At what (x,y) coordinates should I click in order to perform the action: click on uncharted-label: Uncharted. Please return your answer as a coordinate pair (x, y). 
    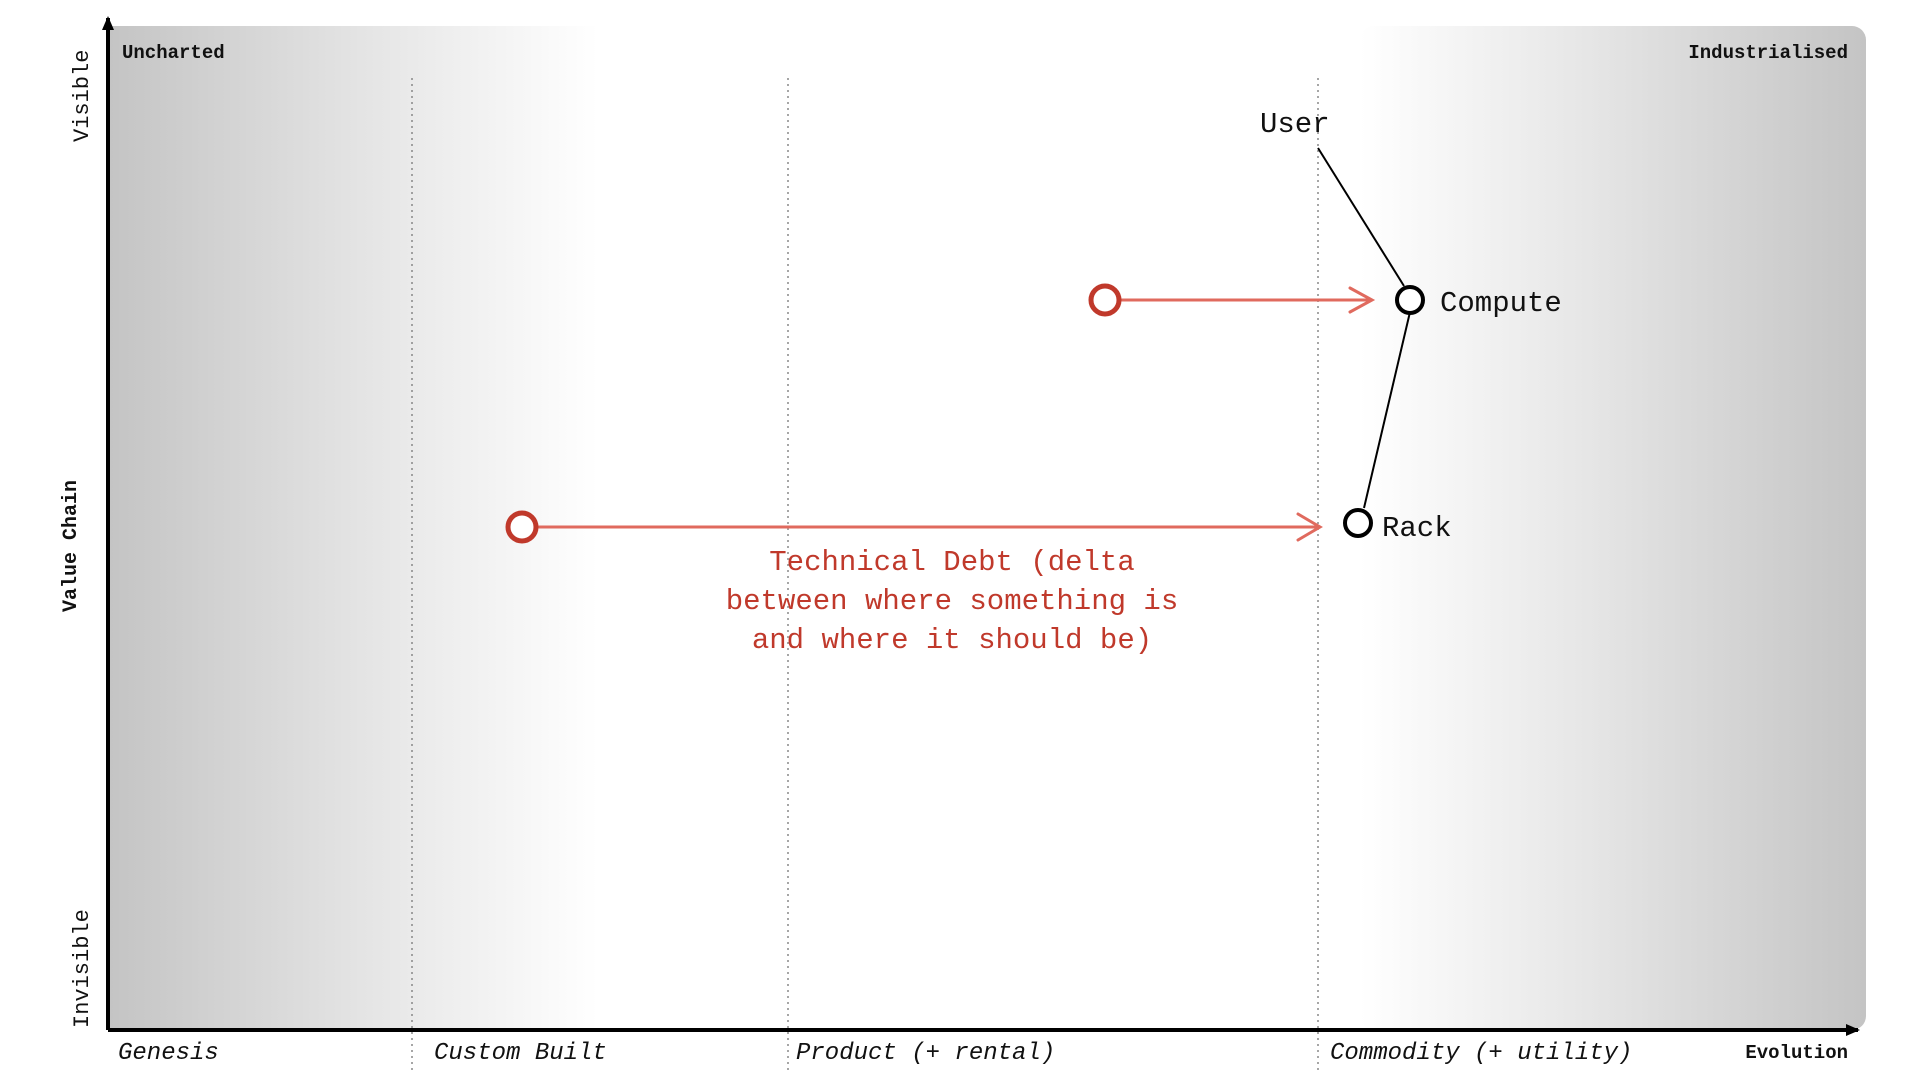
    Looking at the image, I should click on (173, 53).